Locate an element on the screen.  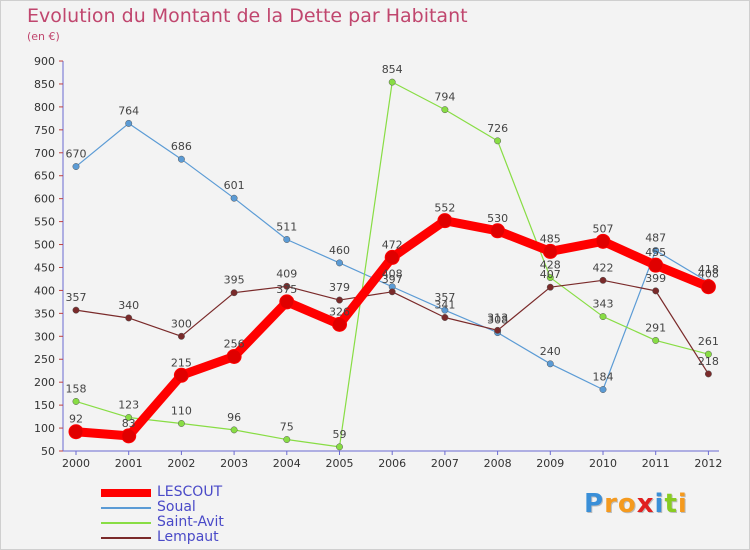
data-label-saint-avit: 110 is located at coordinates (181, 410).